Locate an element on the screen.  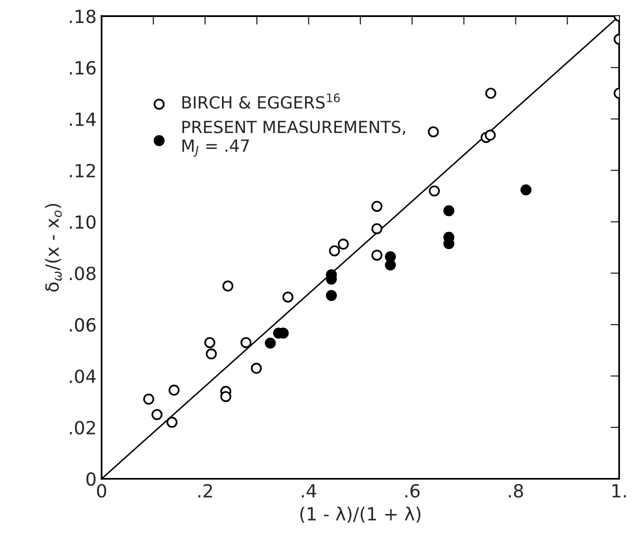
y-tick-label: .18 is located at coordinates (83, 17).